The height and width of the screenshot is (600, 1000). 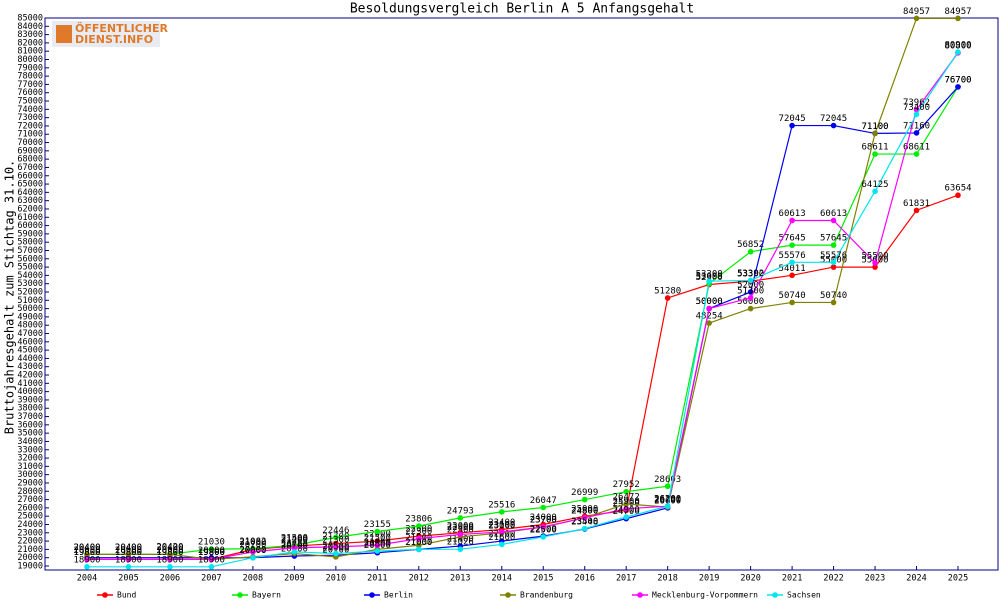 What do you see at coordinates (30, 558) in the screenshot?
I see `y-tick-label: 20000` at bounding box center [30, 558].